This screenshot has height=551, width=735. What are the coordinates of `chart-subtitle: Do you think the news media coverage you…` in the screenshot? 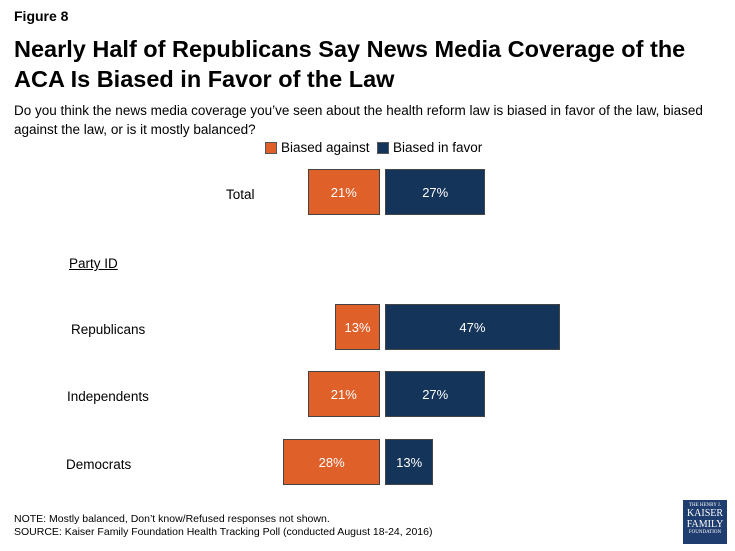 It's located at (358, 120).